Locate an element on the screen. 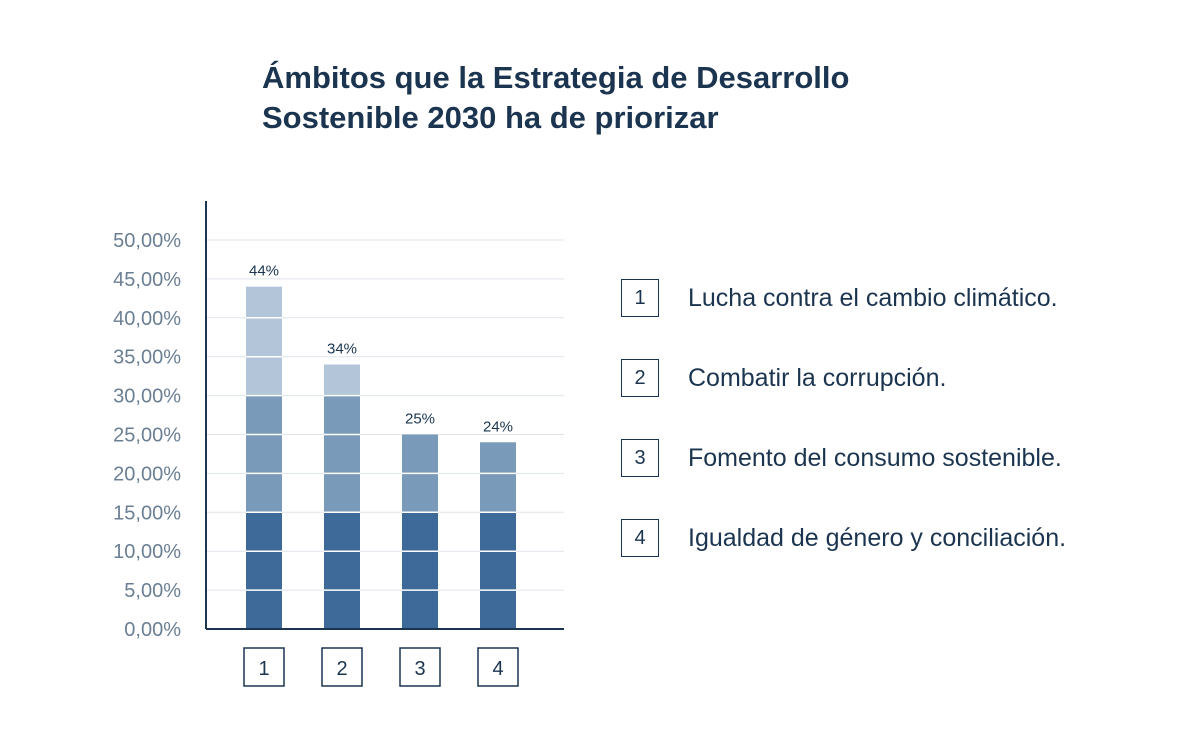 The width and height of the screenshot is (1200, 742). x-tick-label: 1 is located at coordinates (263, 669).